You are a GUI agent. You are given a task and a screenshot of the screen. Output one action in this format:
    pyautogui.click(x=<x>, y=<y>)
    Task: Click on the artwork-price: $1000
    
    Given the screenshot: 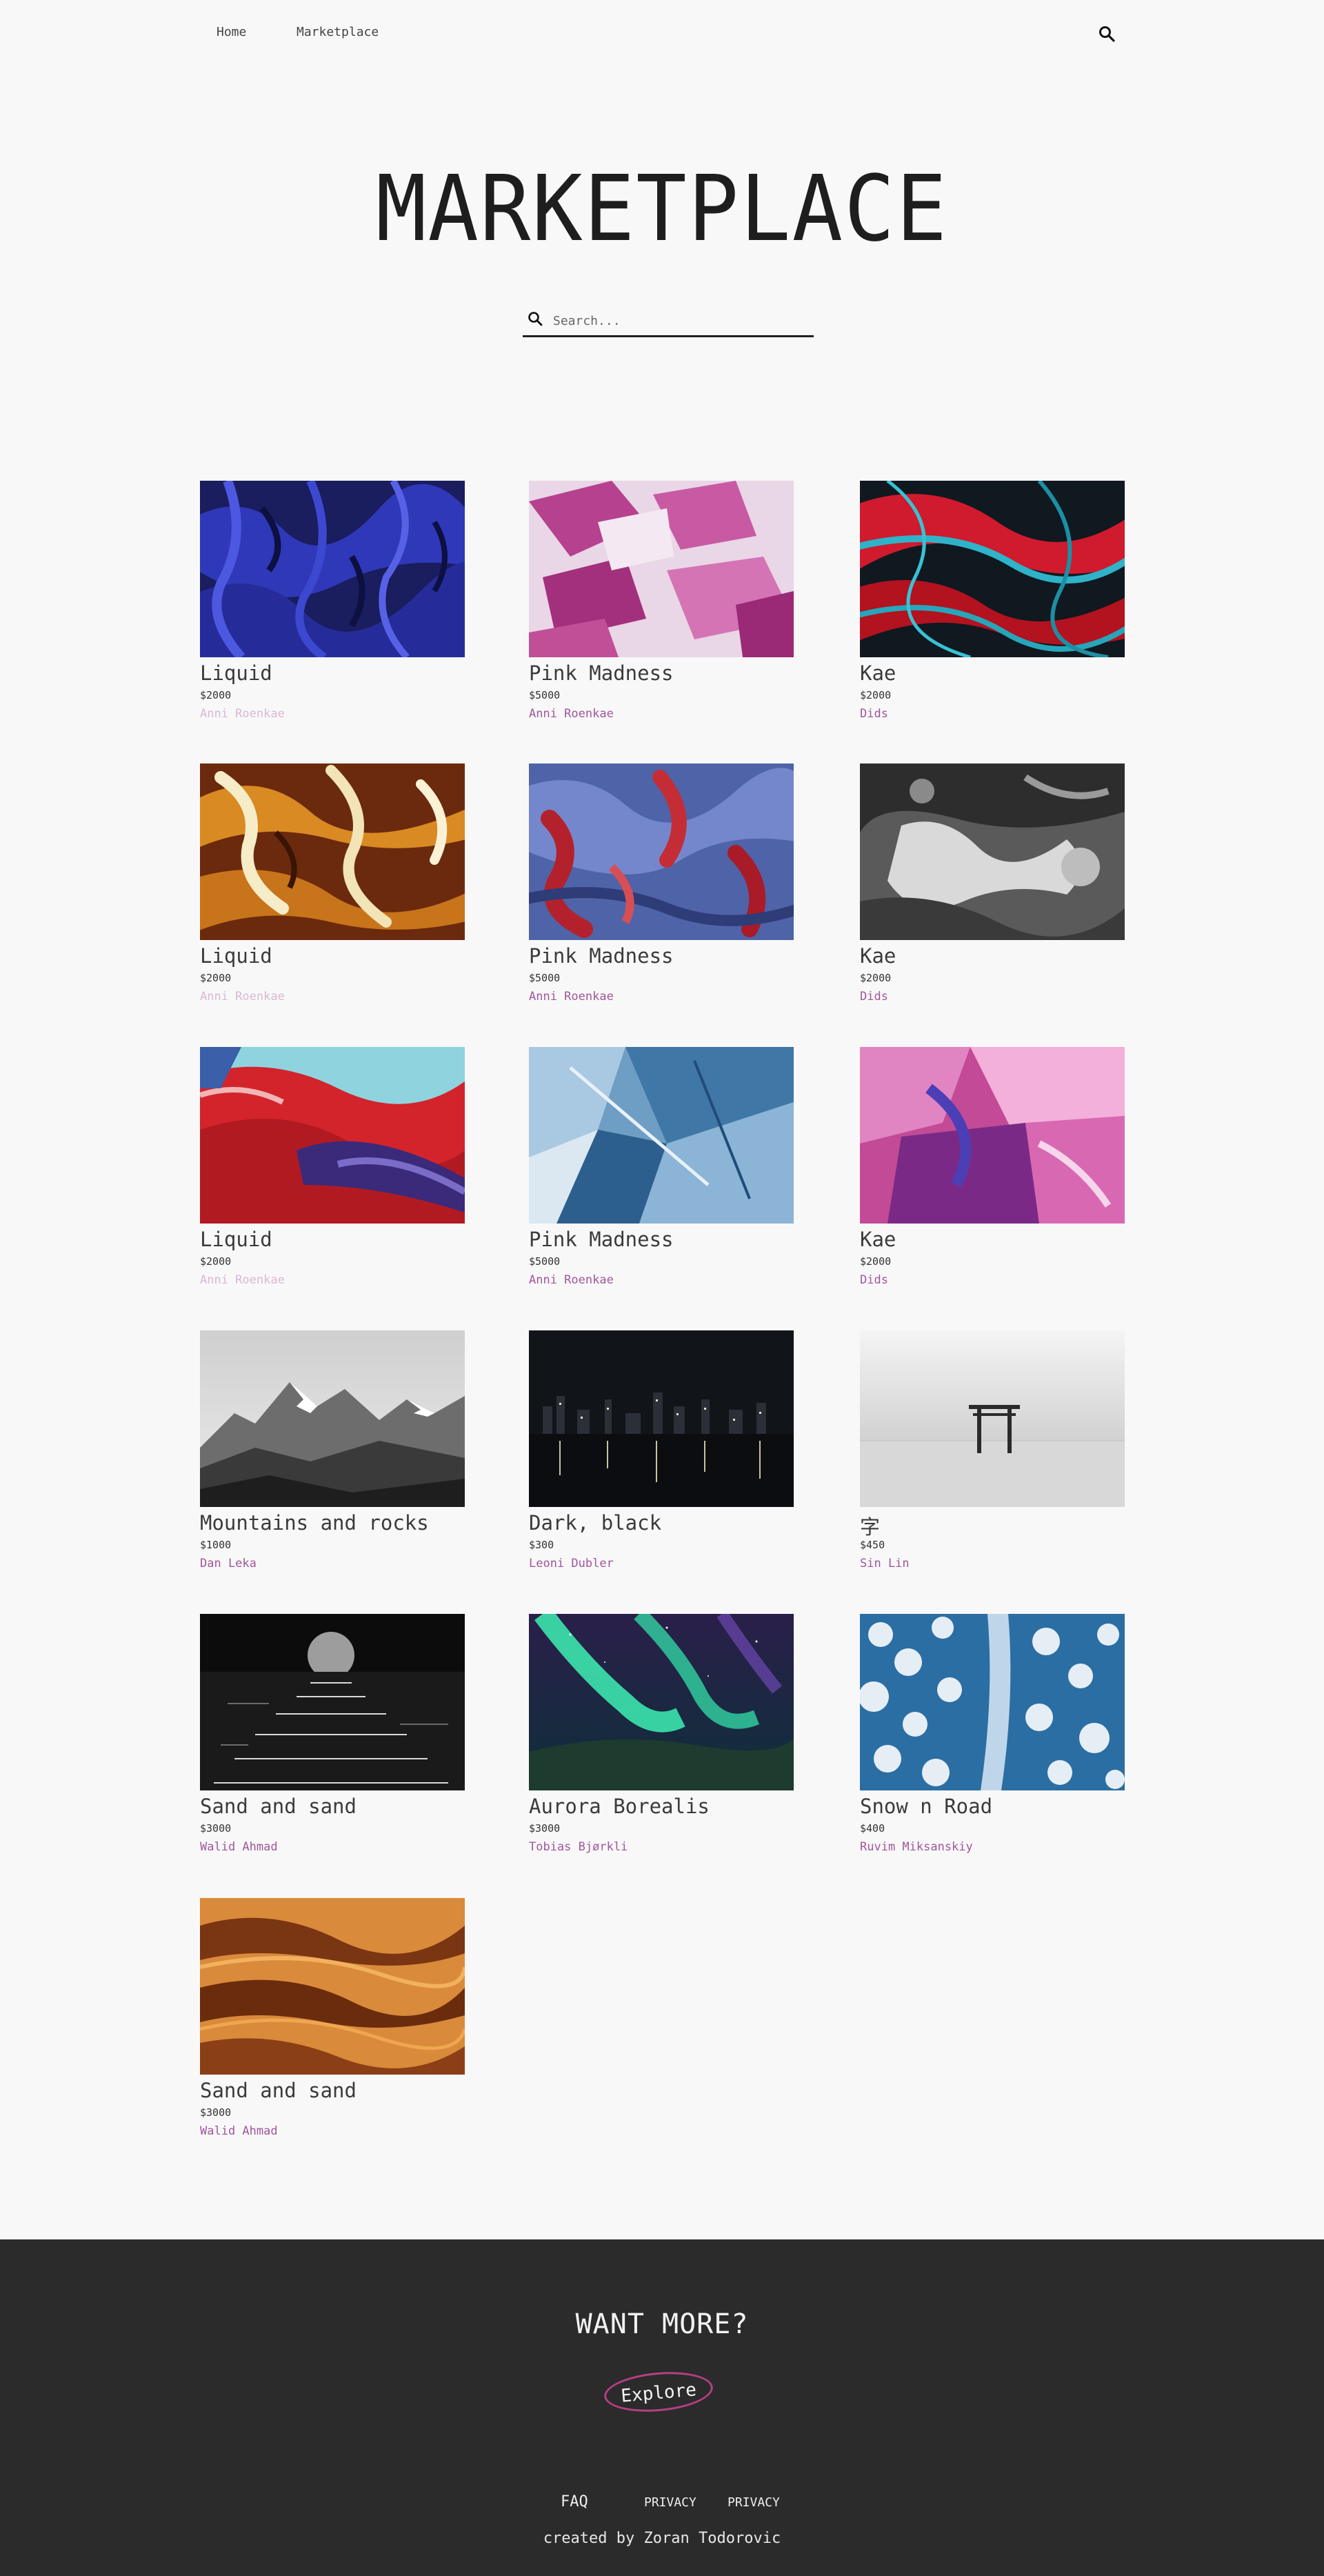 What is the action you would take?
    pyautogui.click(x=216, y=1545)
    